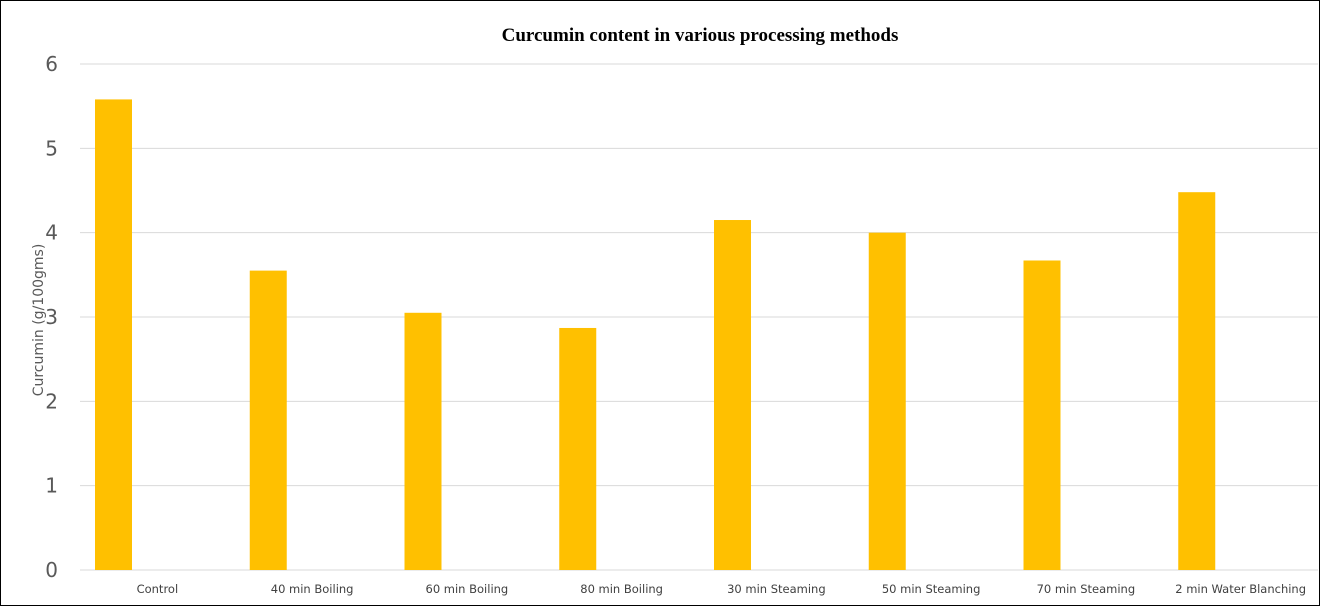 This screenshot has height=606, width=1320. What do you see at coordinates (1240, 589) in the screenshot?
I see `x-tick-label: 2 min Water Blanching` at bounding box center [1240, 589].